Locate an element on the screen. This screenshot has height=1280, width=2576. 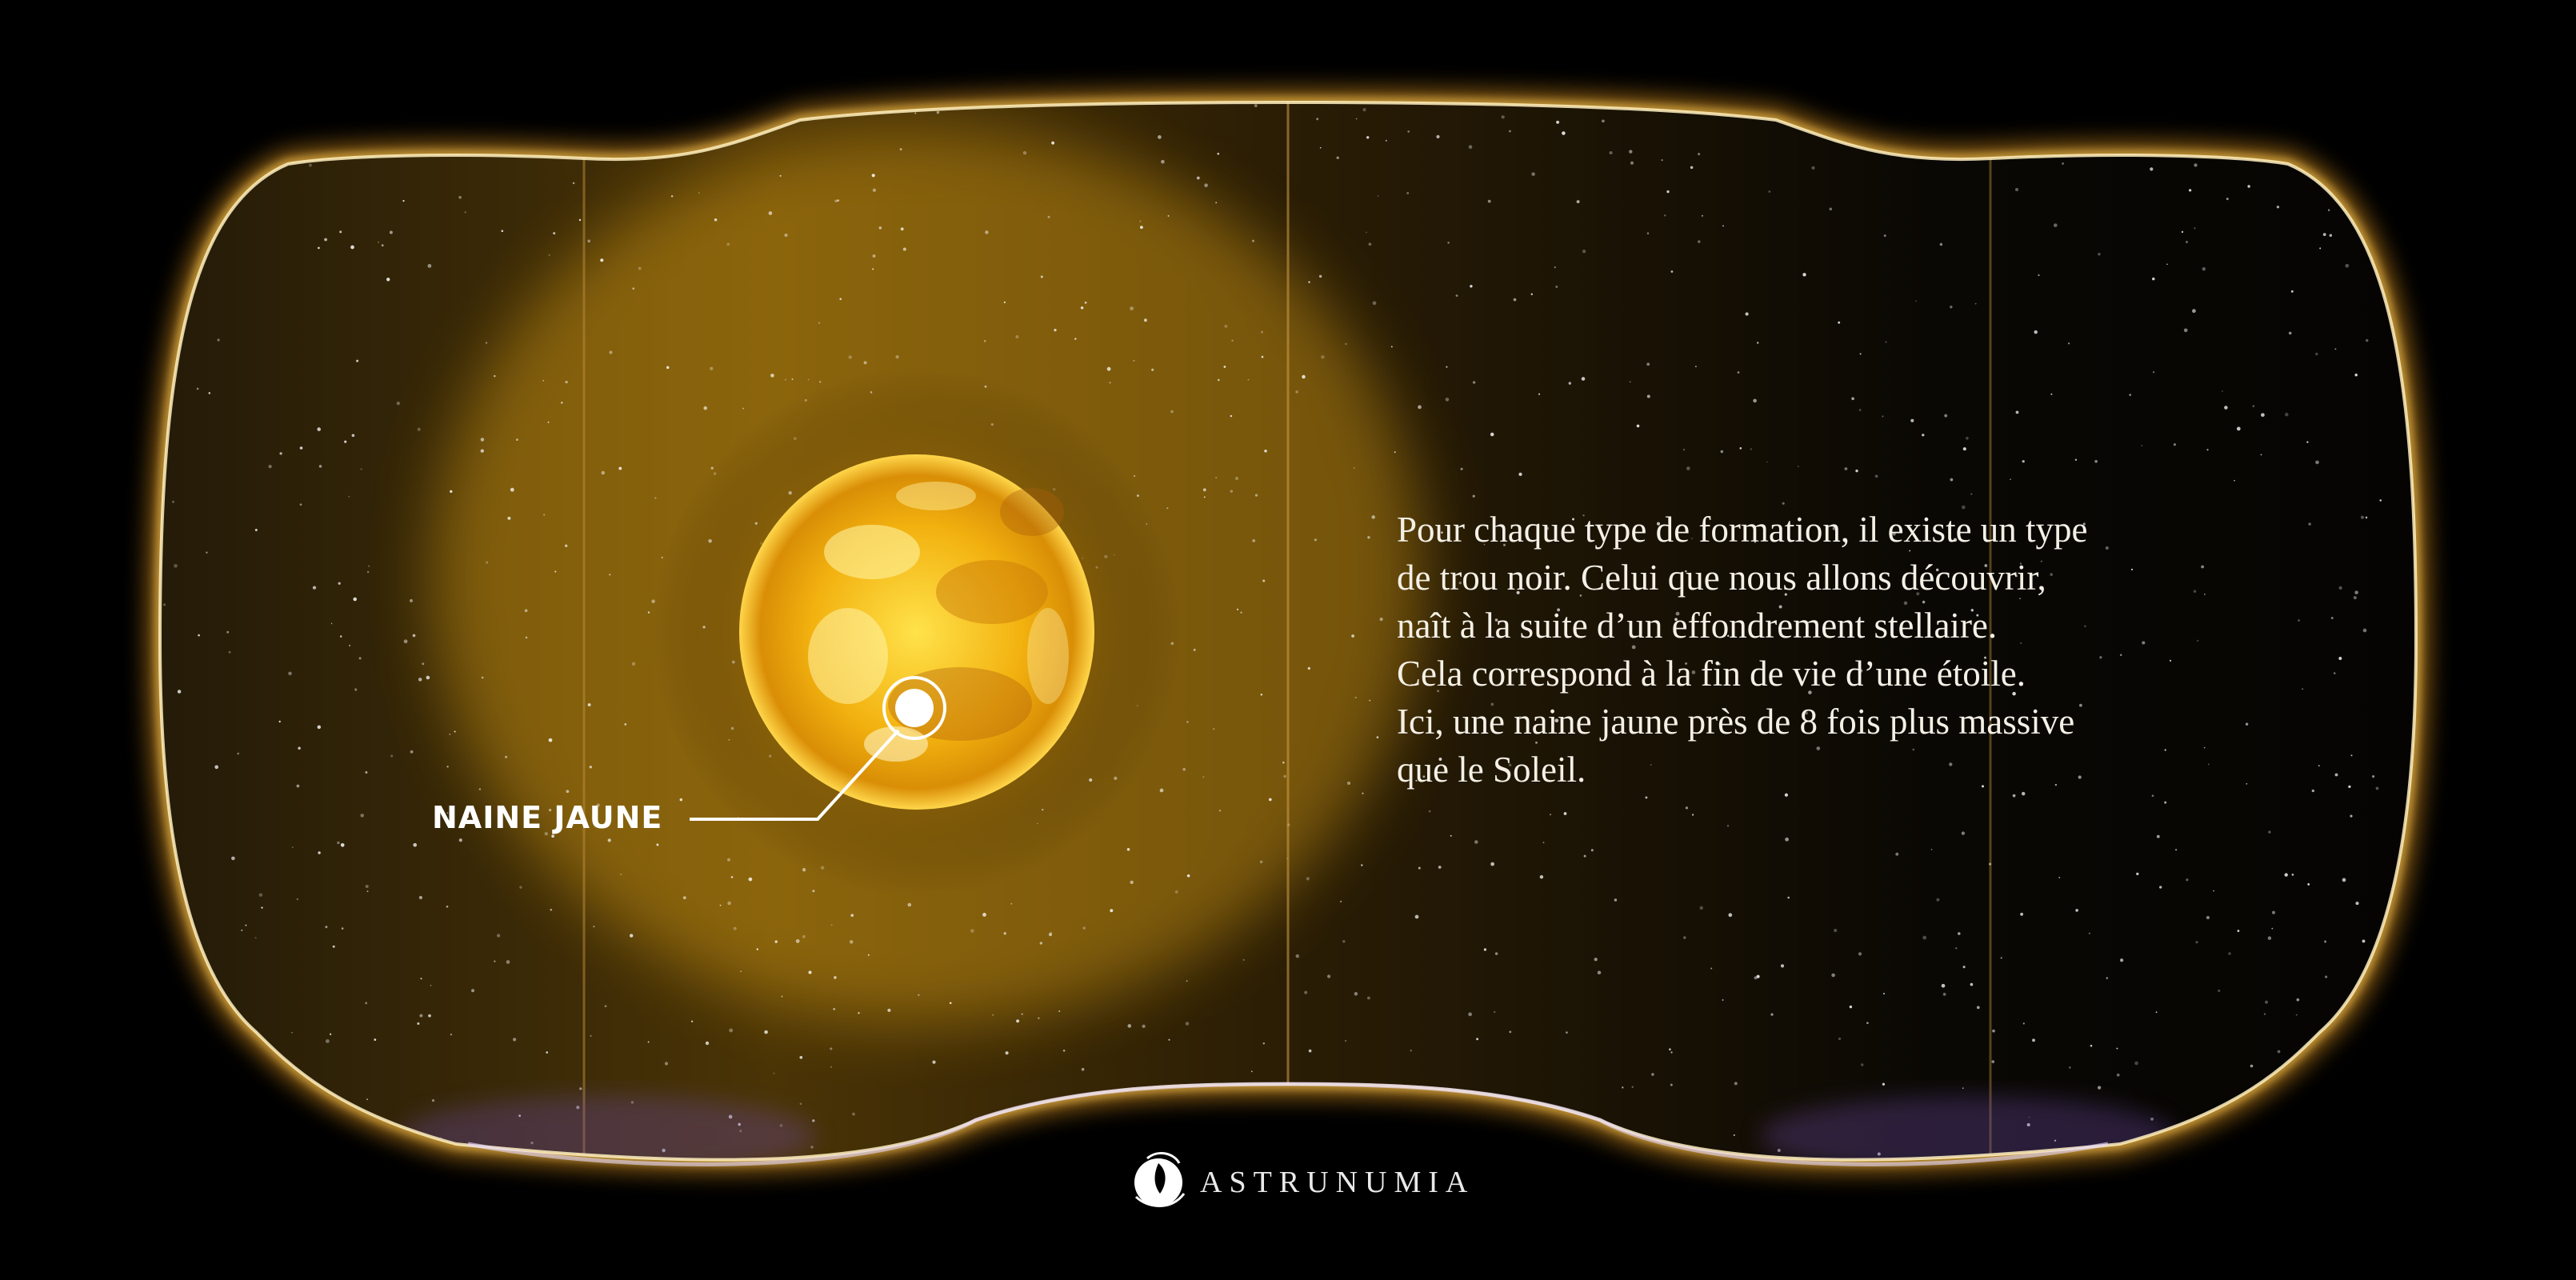
marker-leader-line is located at coordinates (795, 775).